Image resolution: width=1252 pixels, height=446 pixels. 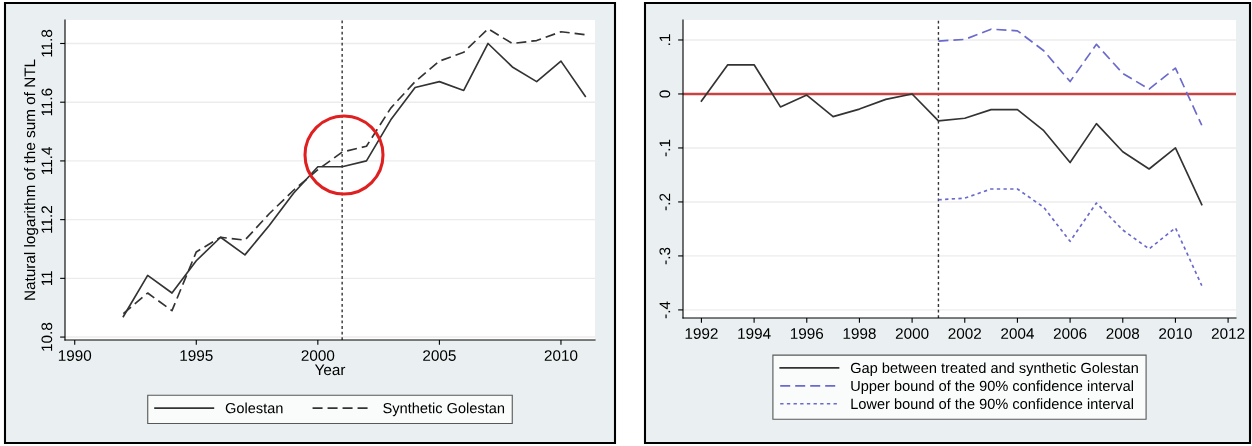 I want to click on y-tick-label: 11.2, so click(x=47, y=219).